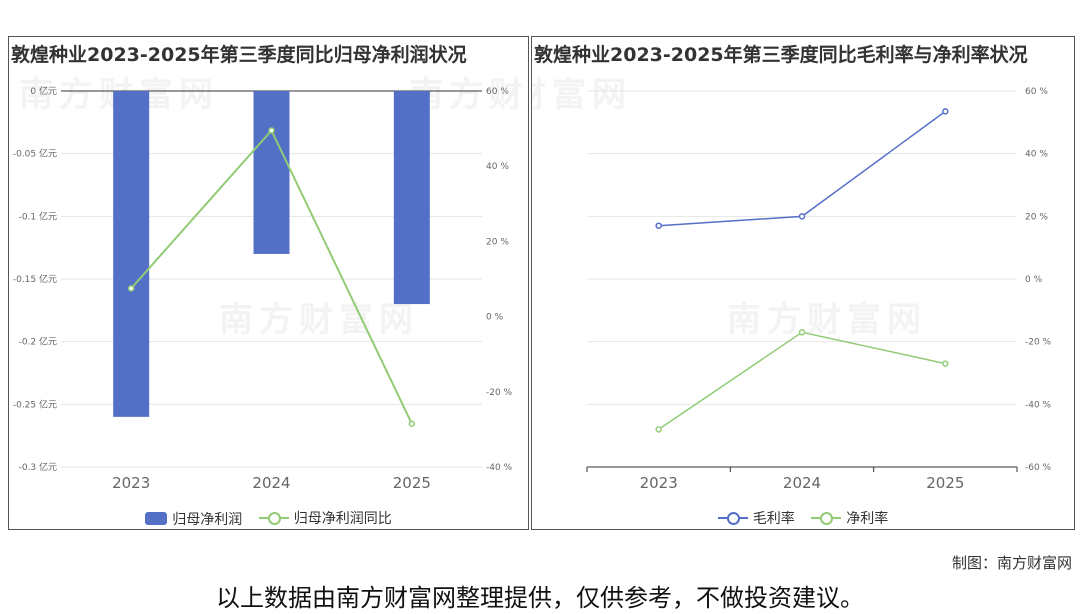  Describe the element at coordinates (38, 216) in the screenshot. I see `y-tick-label: -0.1 亿元` at that location.